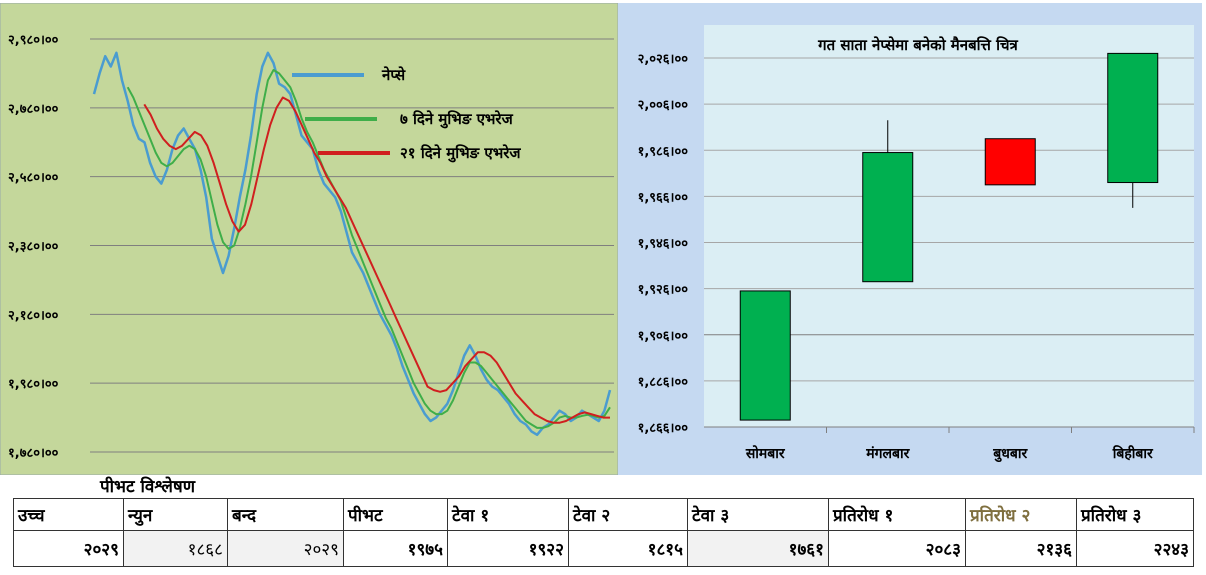 The image size is (1206, 575). Describe the element at coordinates (663, 336) in the screenshot. I see `candle-ytick-label: १,९०६।००` at that location.